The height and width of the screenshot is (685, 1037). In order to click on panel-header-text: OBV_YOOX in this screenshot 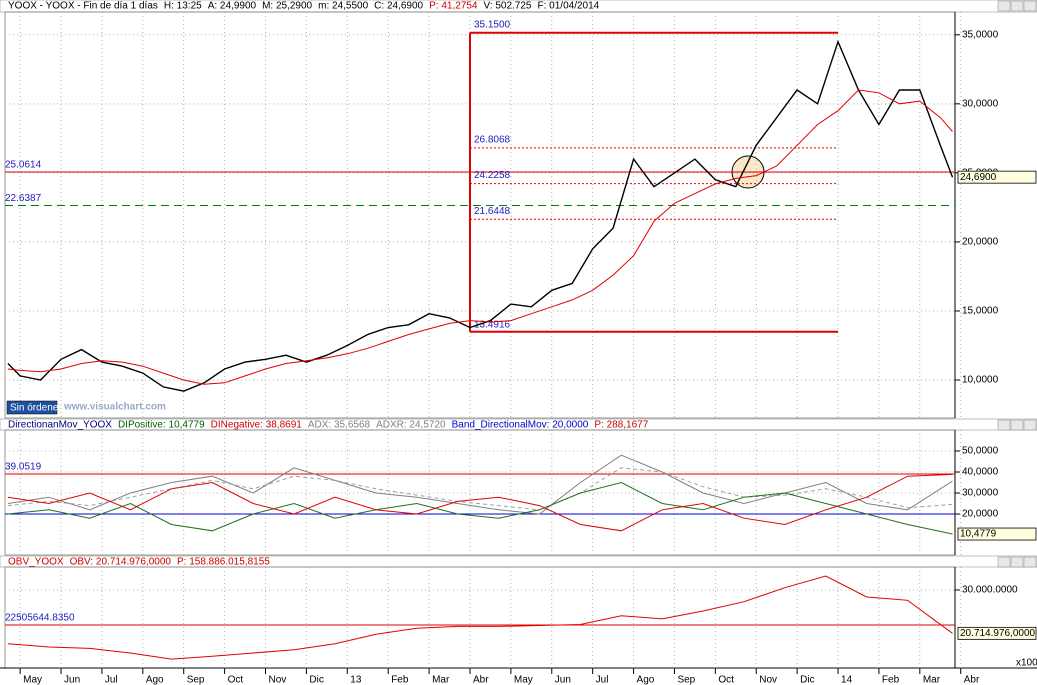, I will do `click(36, 562)`.